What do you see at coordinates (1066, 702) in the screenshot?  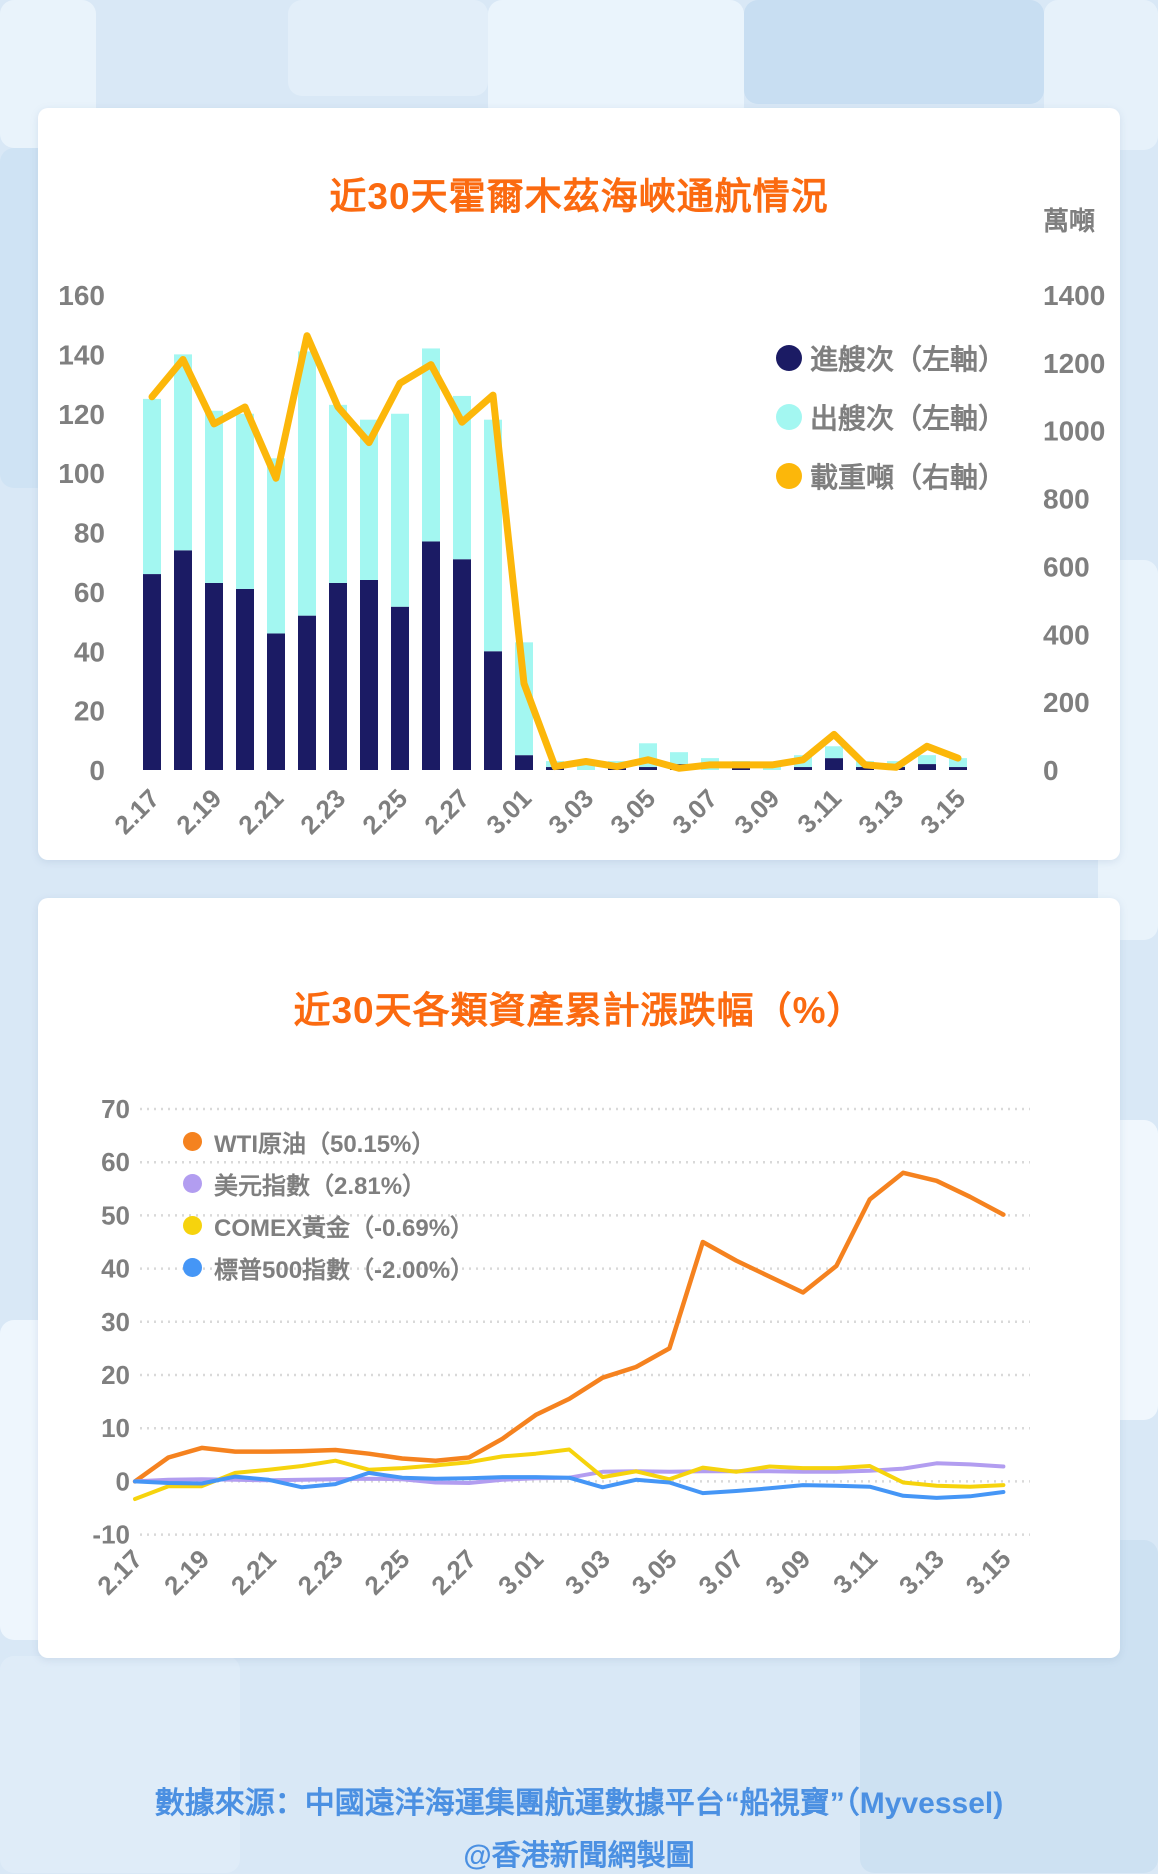 I see `svg-text: 200` at bounding box center [1066, 702].